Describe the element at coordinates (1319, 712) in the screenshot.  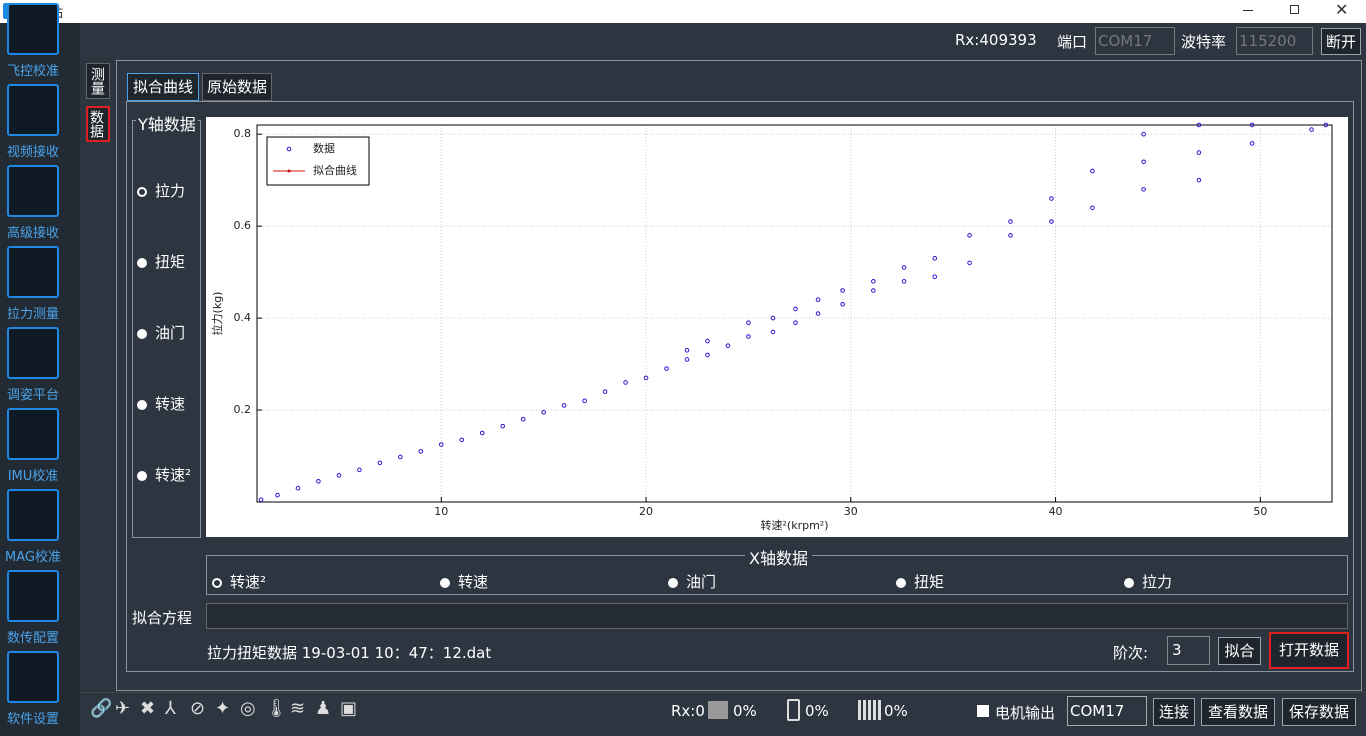
I see `status-button: 保存数据` at that location.